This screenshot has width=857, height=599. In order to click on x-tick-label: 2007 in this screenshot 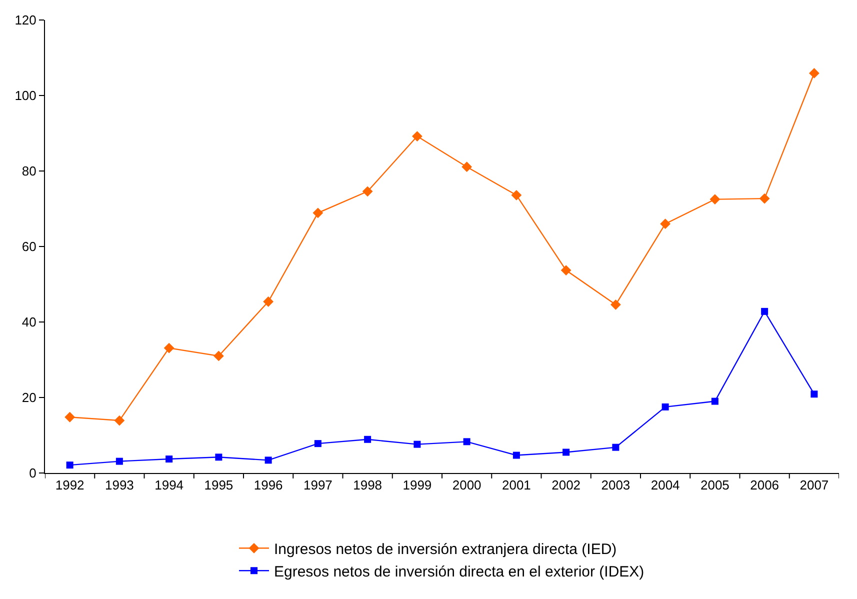, I will do `click(814, 485)`.